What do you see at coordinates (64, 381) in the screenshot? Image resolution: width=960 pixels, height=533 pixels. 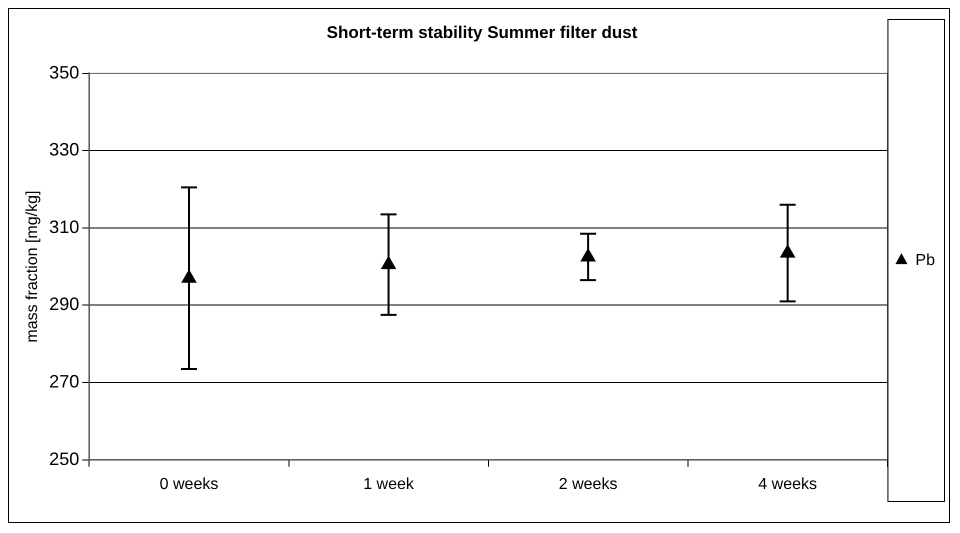 I see `y-tick-label: 270` at bounding box center [64, 381].